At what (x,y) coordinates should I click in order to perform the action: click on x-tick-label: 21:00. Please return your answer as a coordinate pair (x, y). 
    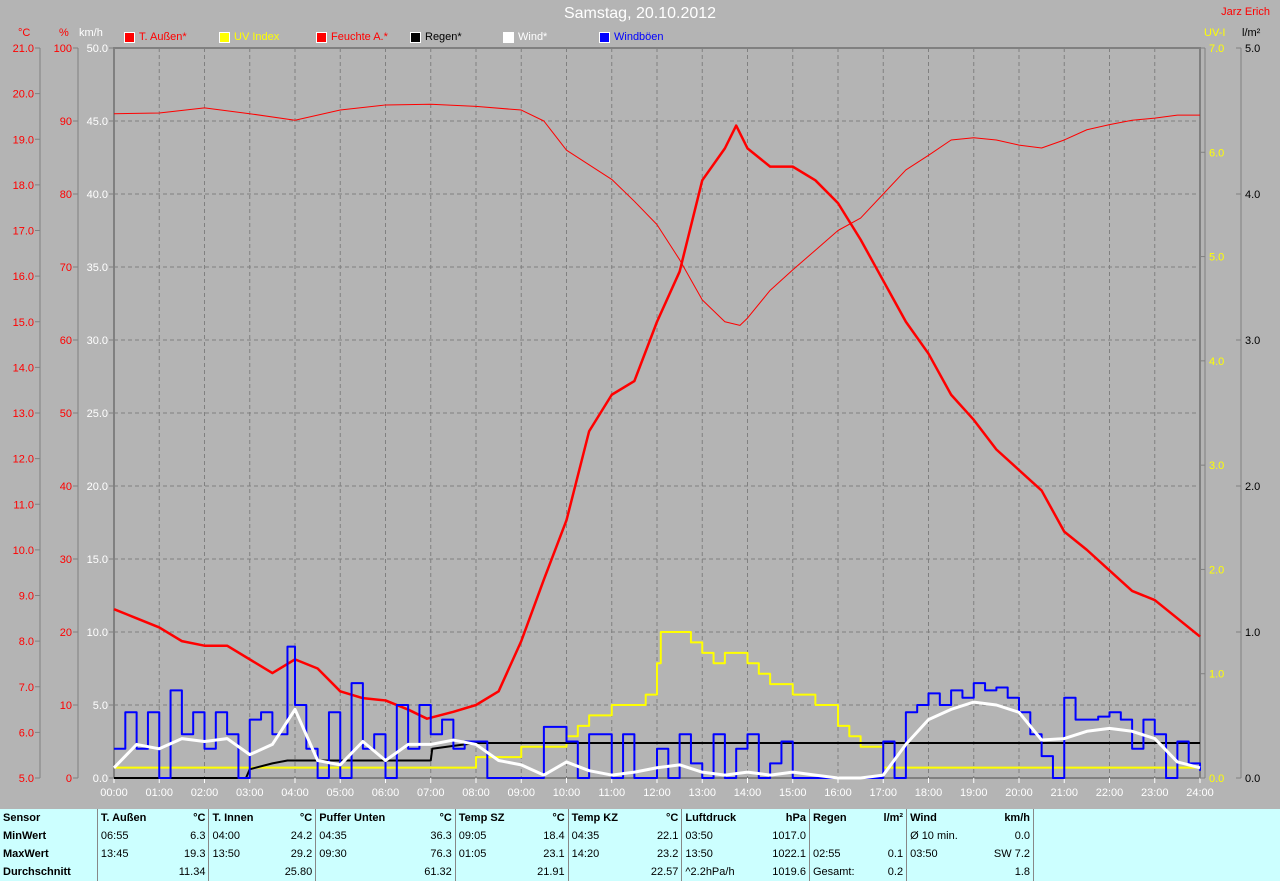
    Looking at the image, I should click on (1064, 793).